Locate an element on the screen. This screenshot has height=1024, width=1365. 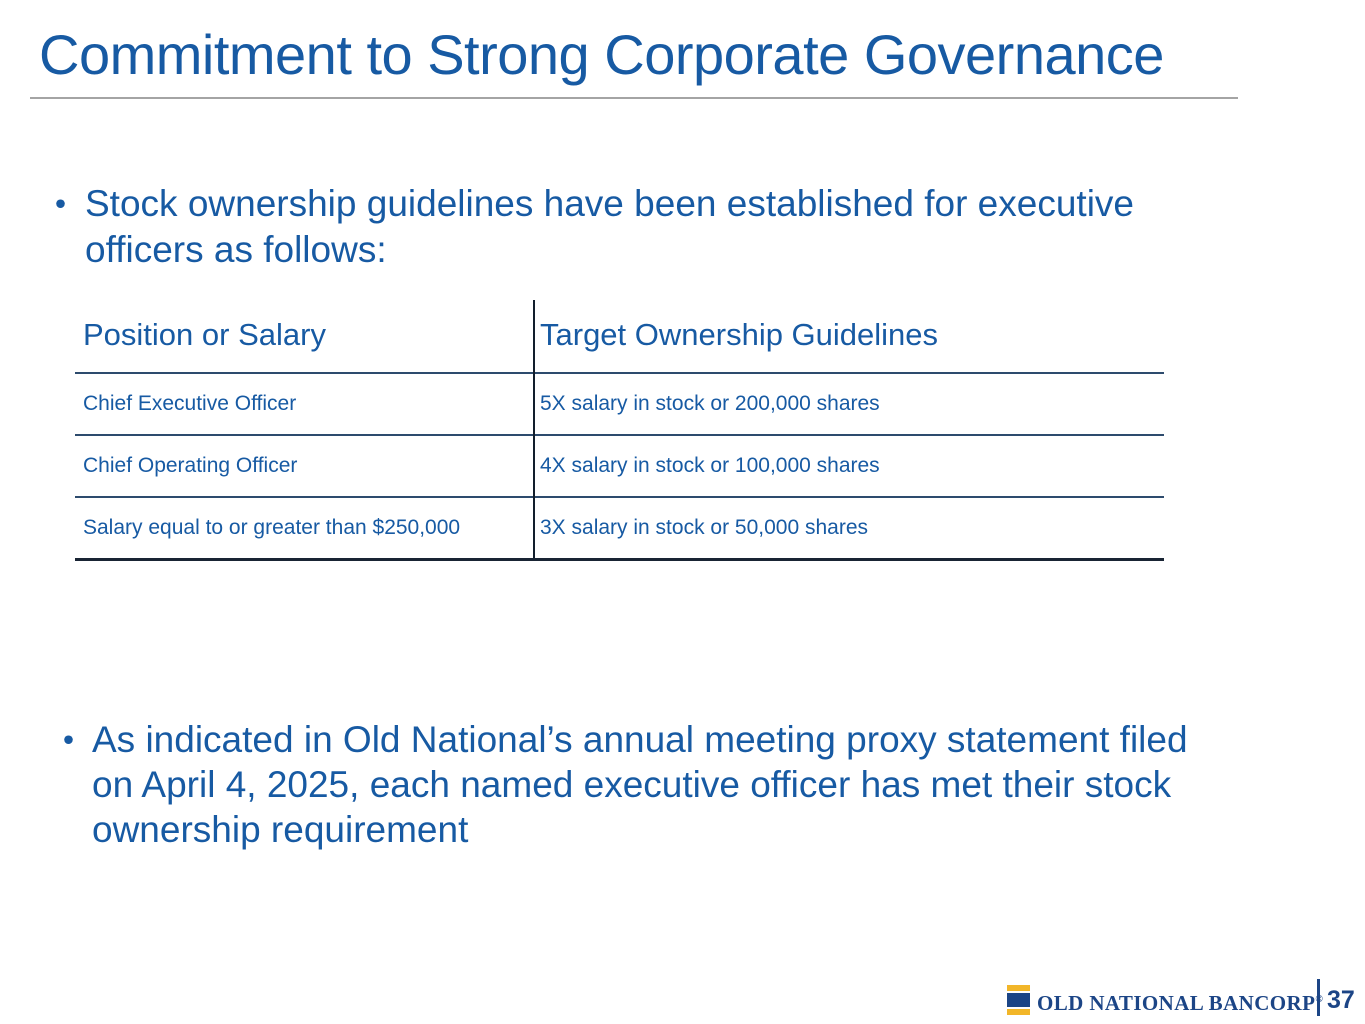
logo-text: OLD NATIONAL BANCORP is located at coordinates (1176, 1003).